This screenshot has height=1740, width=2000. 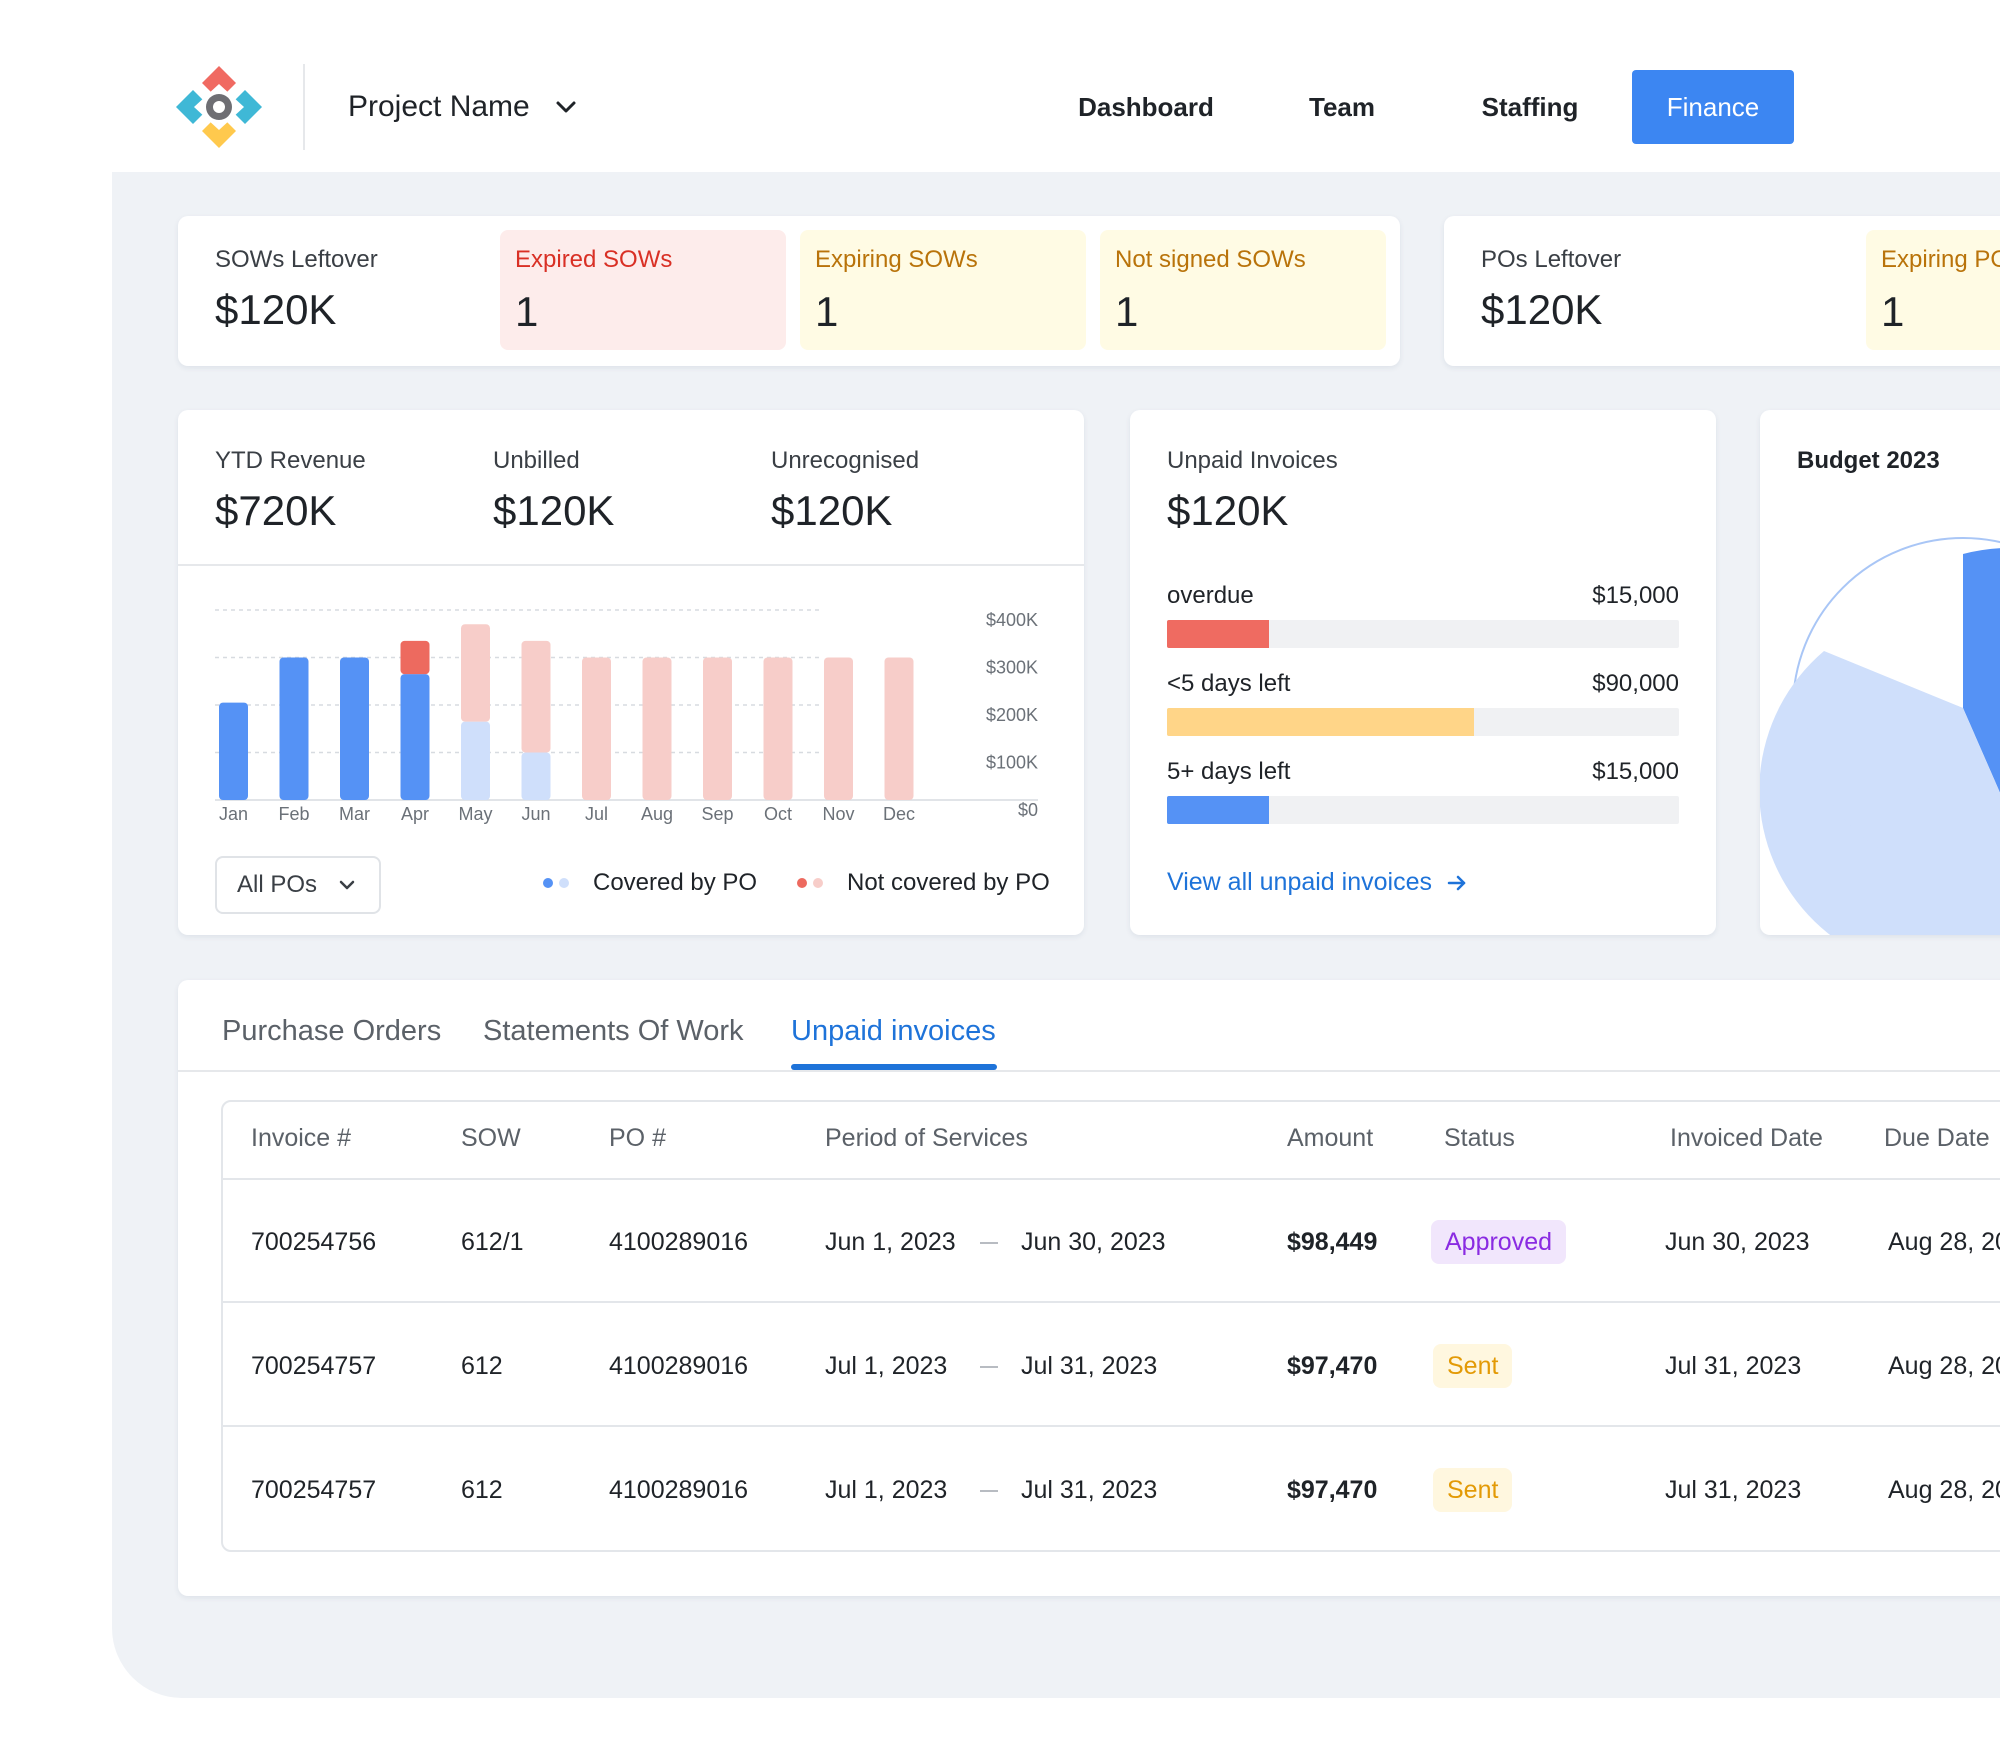 What do you see at coordinates (276, 309) in the screenshot?
I see `sows-leftover-value: $120K` at bounding box center [276, 309].